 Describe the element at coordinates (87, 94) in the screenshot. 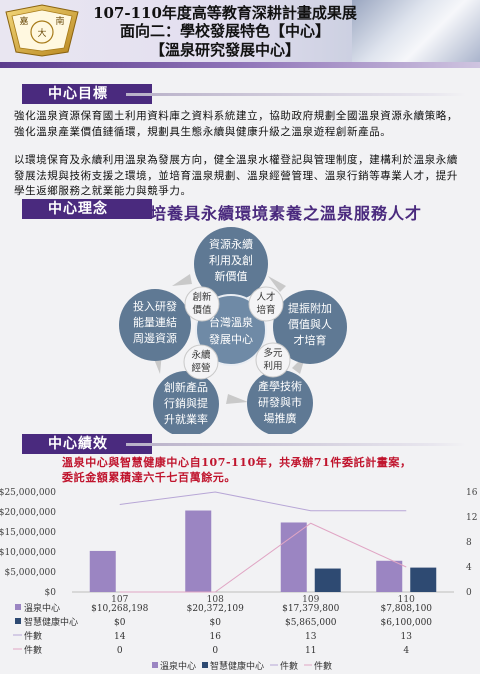

I see `section-title-goal: 中心目標` at that location.